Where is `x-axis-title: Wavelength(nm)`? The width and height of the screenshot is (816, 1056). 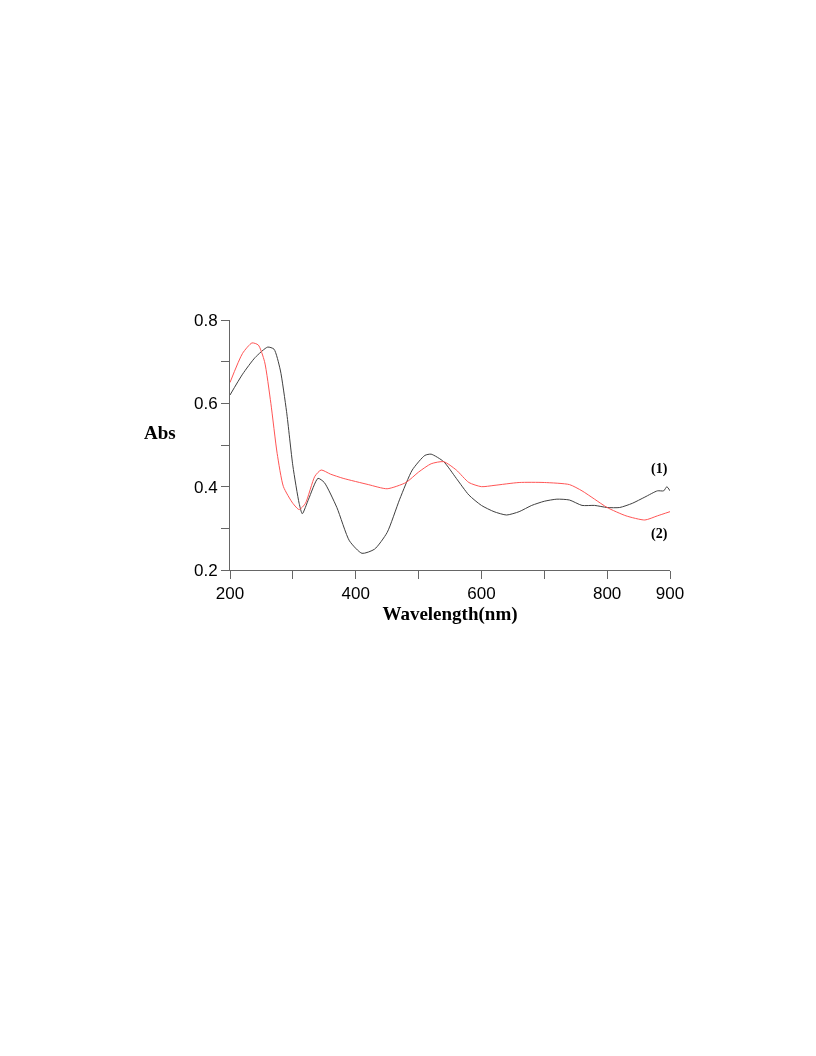 x-axis-title: Wavelength(nm) is located at coordinates (450, 614).